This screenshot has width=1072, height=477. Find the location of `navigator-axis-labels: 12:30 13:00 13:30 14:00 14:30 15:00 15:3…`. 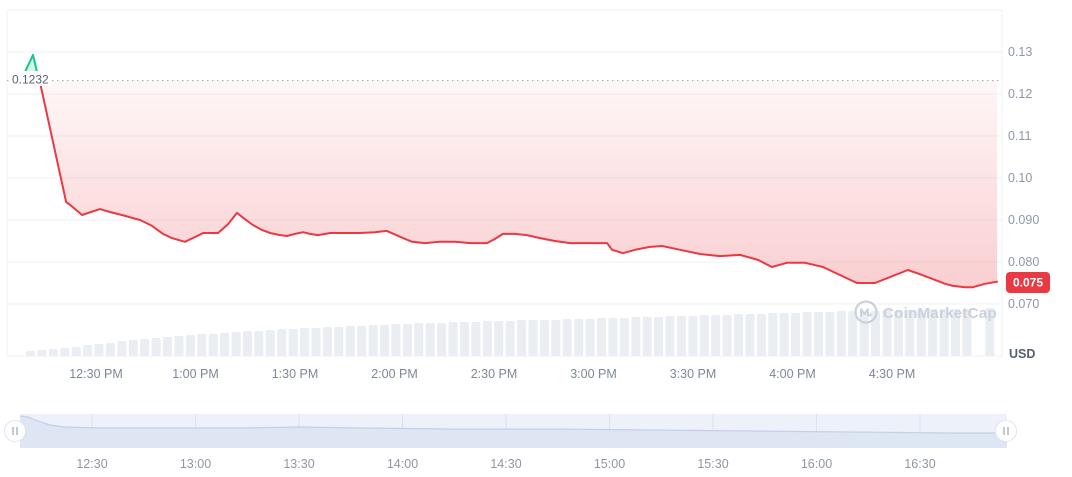

navigator-axis-labels: 12:30 13:00 13:30 14:00 14:30 15:00 15:3… is located at coordinates (505, 464).